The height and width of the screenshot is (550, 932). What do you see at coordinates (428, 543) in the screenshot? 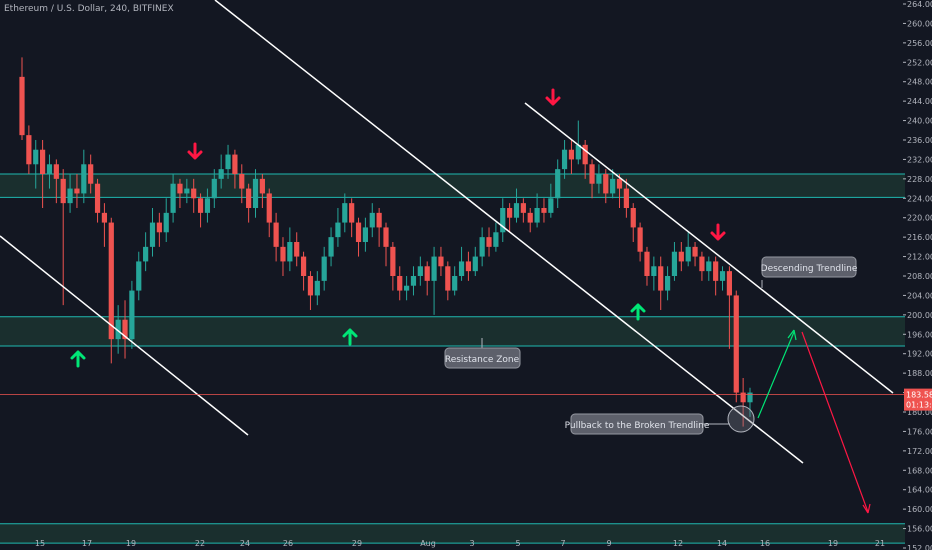
I see `x-tick-label: Aug` at bounding box center [428, 543].